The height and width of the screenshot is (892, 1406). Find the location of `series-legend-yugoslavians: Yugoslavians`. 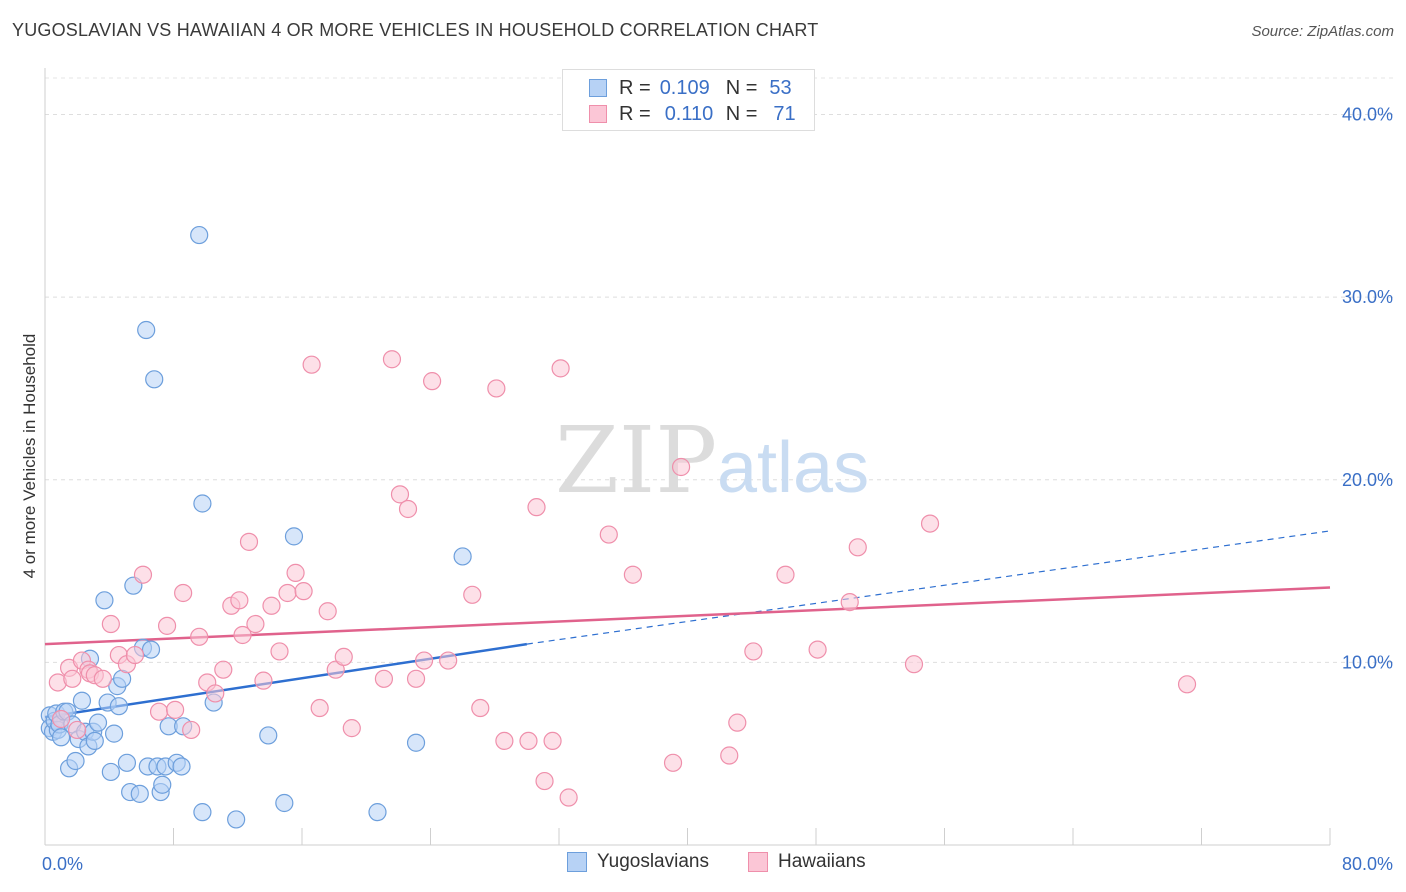

series-legend-yugoslavians: Yugoslavians is located at coordinates (638, 862).